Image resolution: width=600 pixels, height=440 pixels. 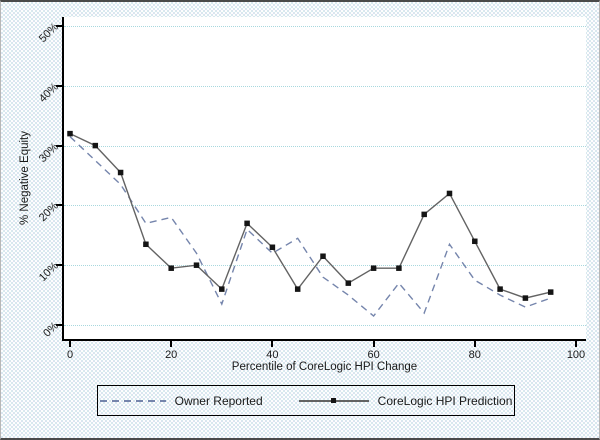 I want to click on square-marker-icon, so click(x=333, y=400).